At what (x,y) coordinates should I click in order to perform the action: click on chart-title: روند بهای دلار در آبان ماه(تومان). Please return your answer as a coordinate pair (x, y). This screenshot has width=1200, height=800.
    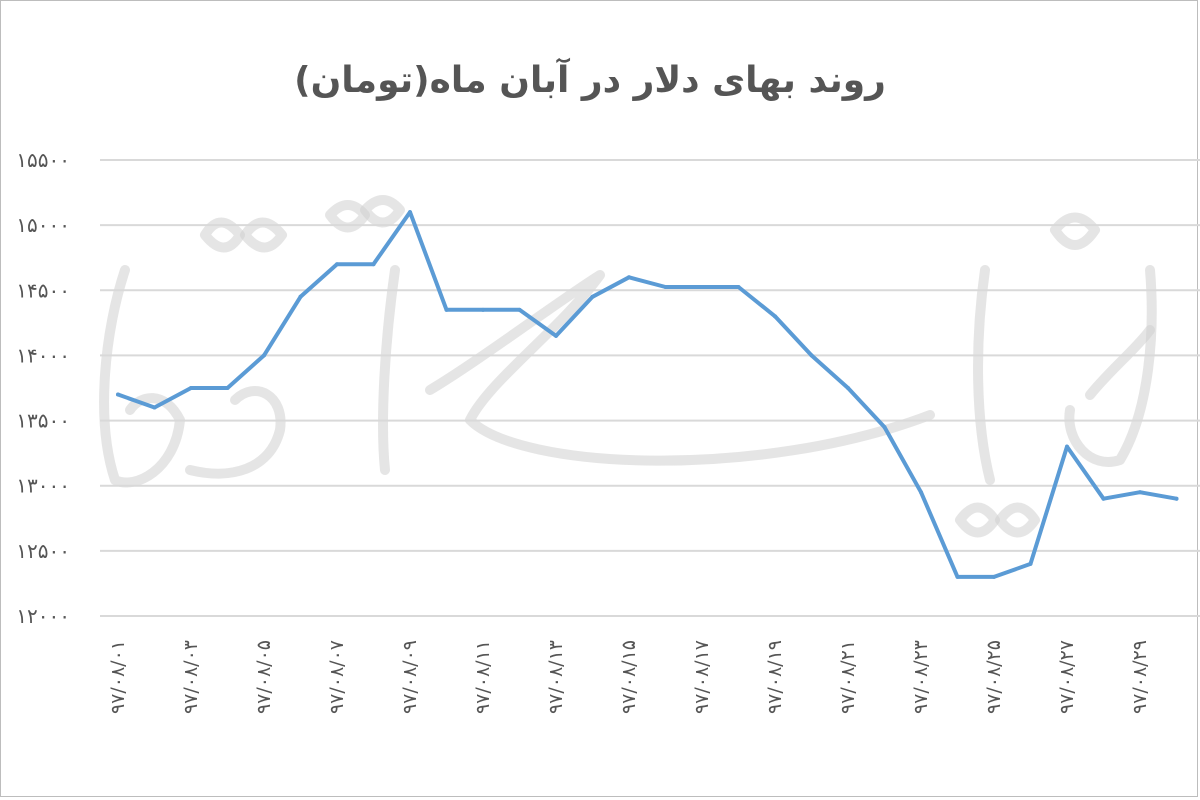
    Looking at the image, I should click on (590, 79).